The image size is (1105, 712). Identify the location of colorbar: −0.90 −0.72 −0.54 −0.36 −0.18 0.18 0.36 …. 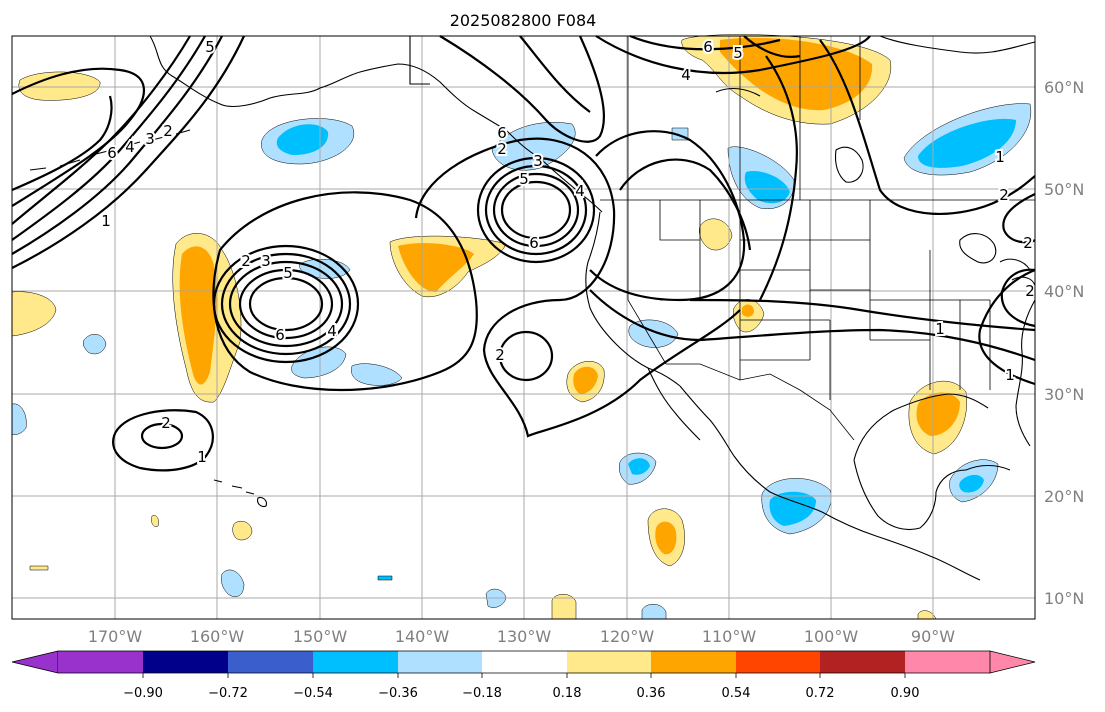
(523, 675).